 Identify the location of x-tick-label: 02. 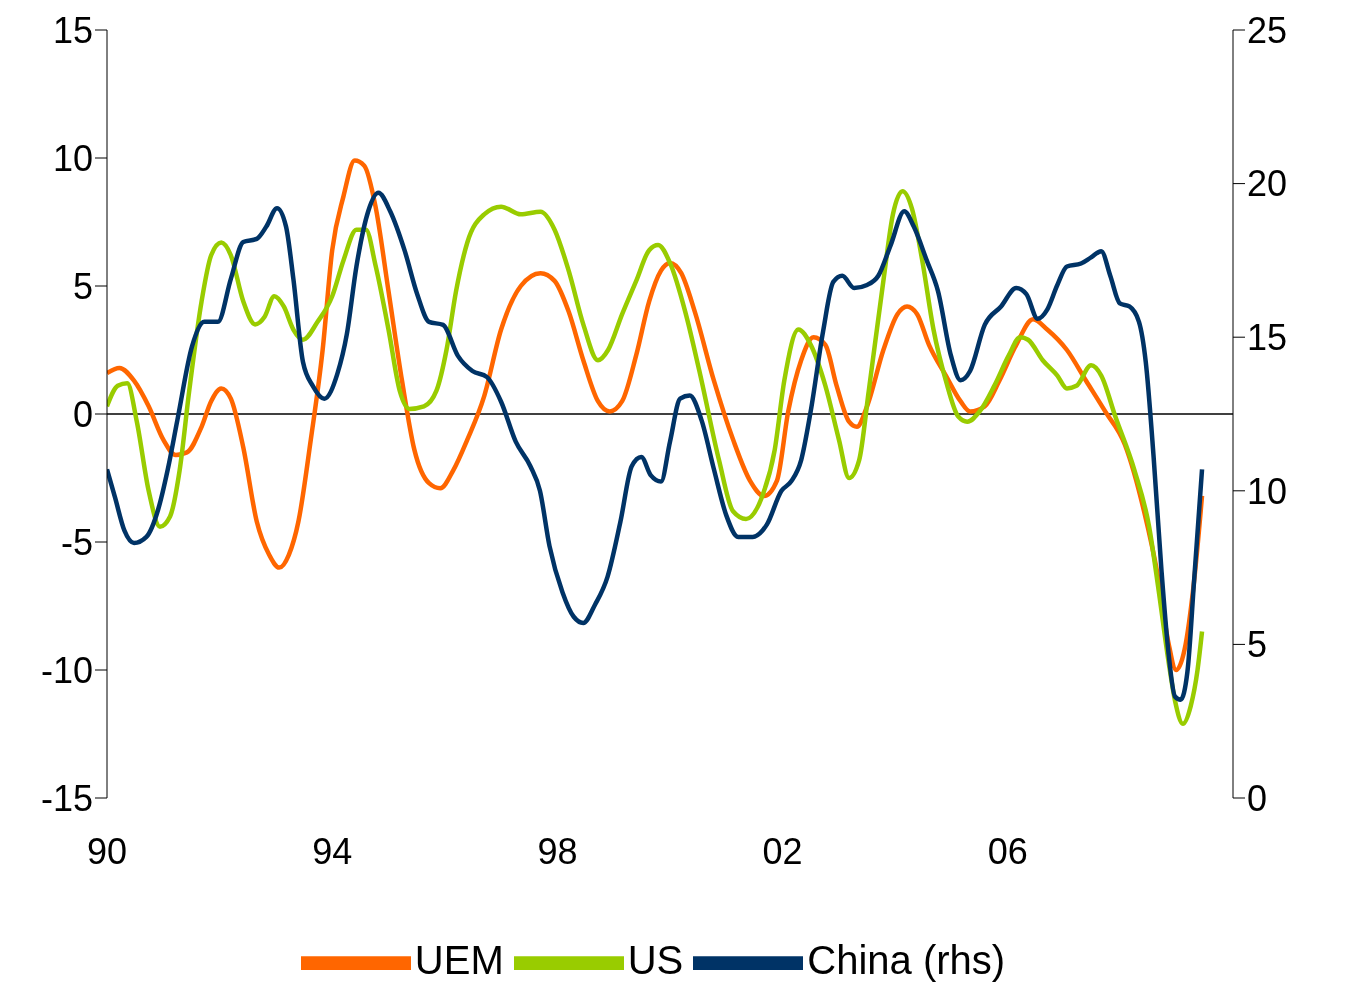
(782, 851).